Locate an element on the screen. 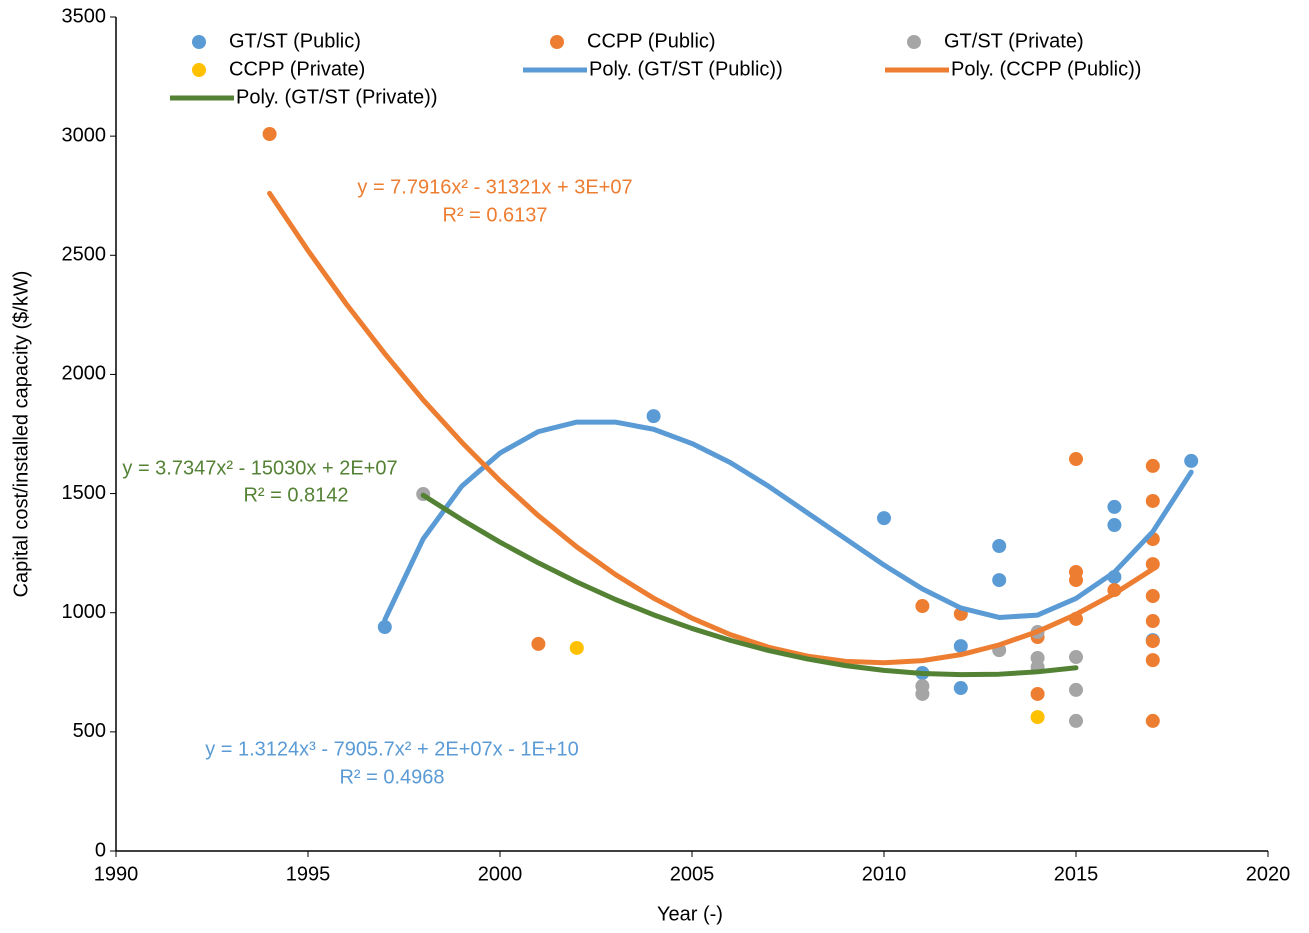 This screenshot has height=933, width=1309. y-tick-label: 500 is located at coordinates (89, 731).